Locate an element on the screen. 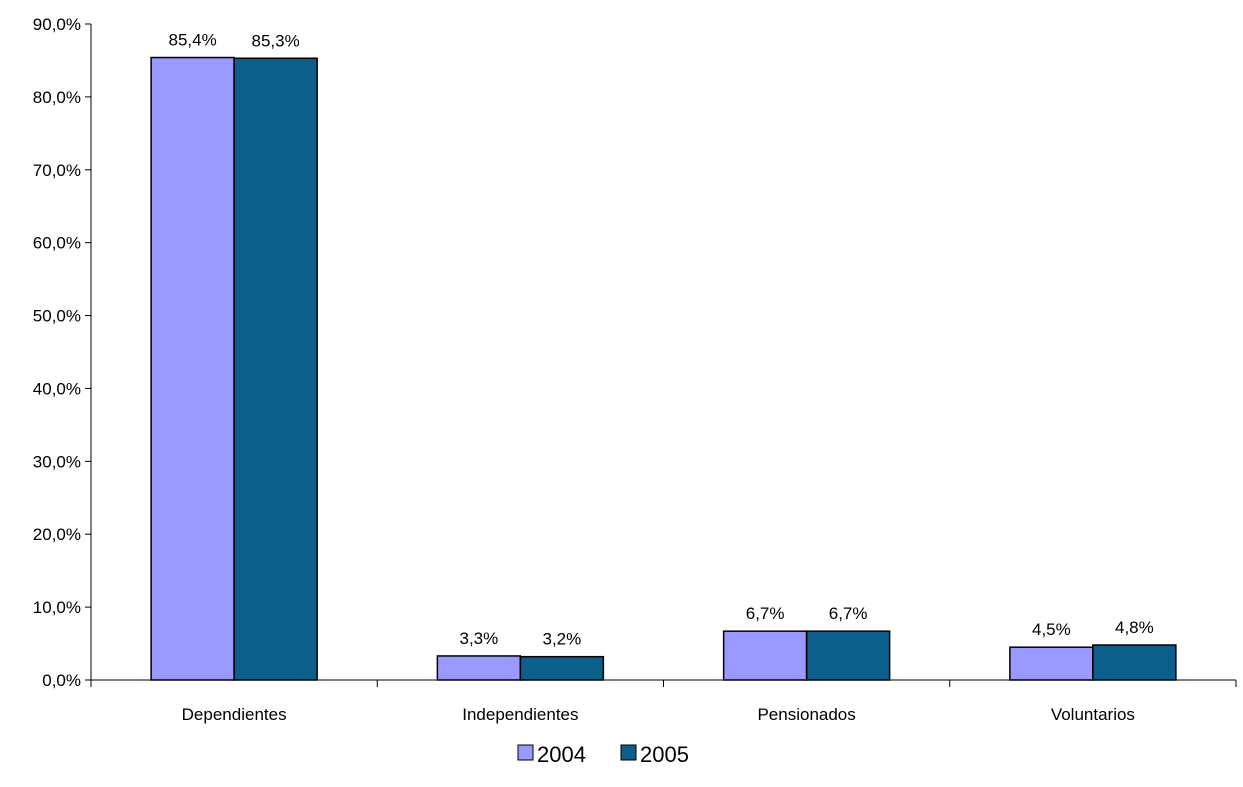 This screenshot has height=787, width=1243. legend: 2004 2005 is located at coordinates (603, 754).